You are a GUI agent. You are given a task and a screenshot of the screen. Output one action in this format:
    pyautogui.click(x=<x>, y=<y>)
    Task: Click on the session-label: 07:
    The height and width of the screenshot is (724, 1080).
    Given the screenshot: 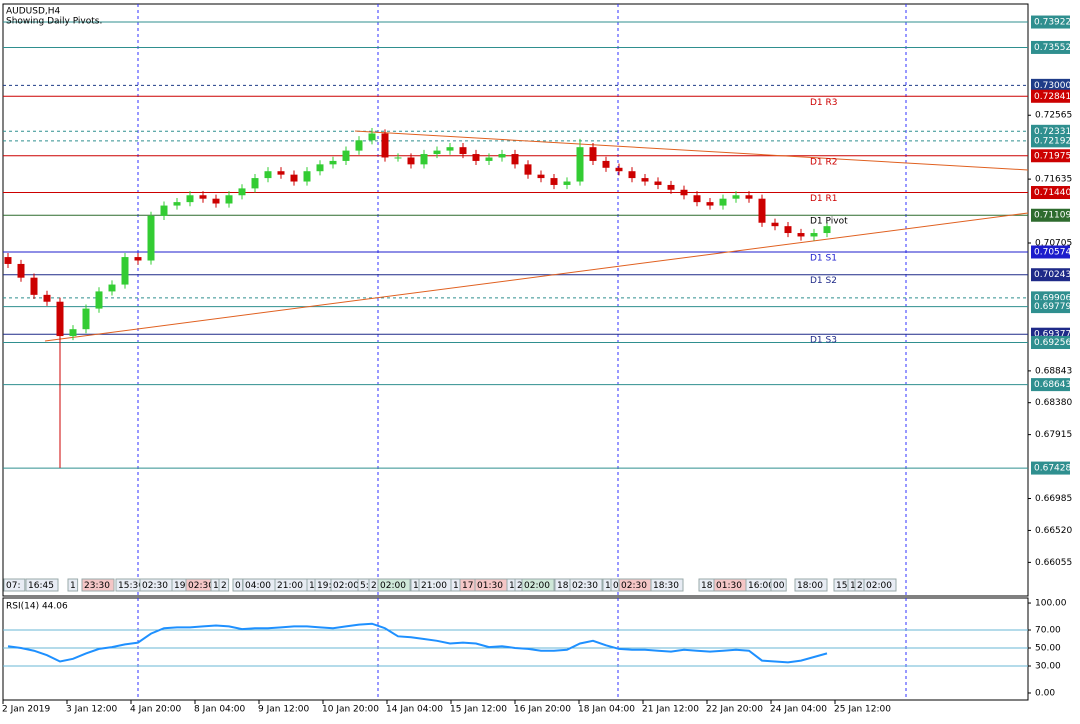 What is the action you would take?
    pyautogui.click(x=13, y=586)
    